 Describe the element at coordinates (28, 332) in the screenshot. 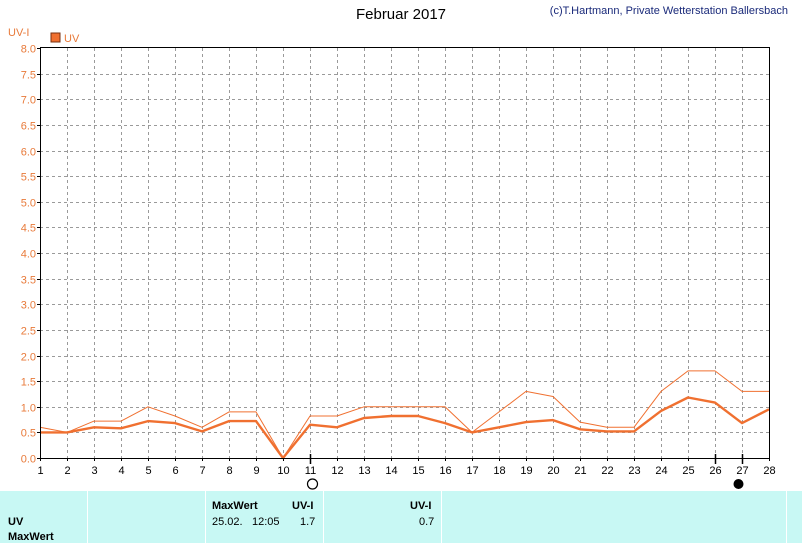

I see `y-tick-label: 2.5` at that location.